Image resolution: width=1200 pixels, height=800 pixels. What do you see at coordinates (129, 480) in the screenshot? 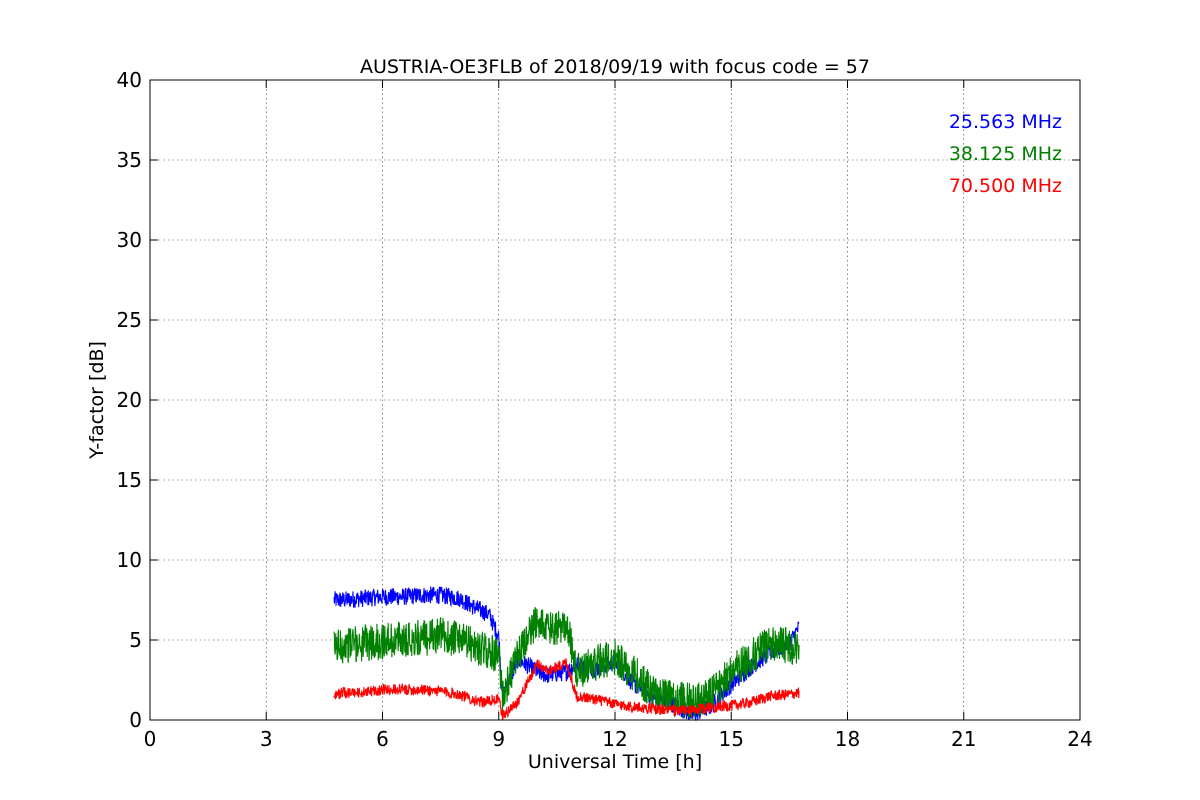
I see `y-tick-label: 15` at bounding box center [129, 480].